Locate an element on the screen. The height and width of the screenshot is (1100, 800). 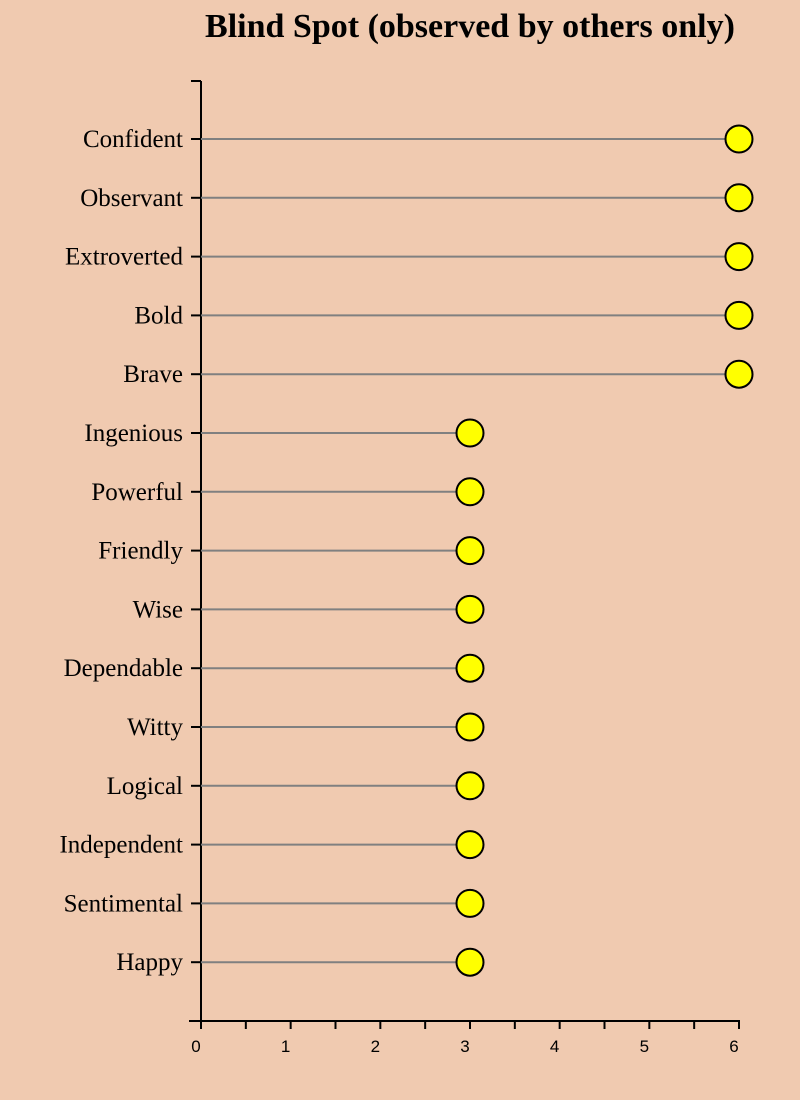
category-label: Wise is located at coordinates (158, 609).